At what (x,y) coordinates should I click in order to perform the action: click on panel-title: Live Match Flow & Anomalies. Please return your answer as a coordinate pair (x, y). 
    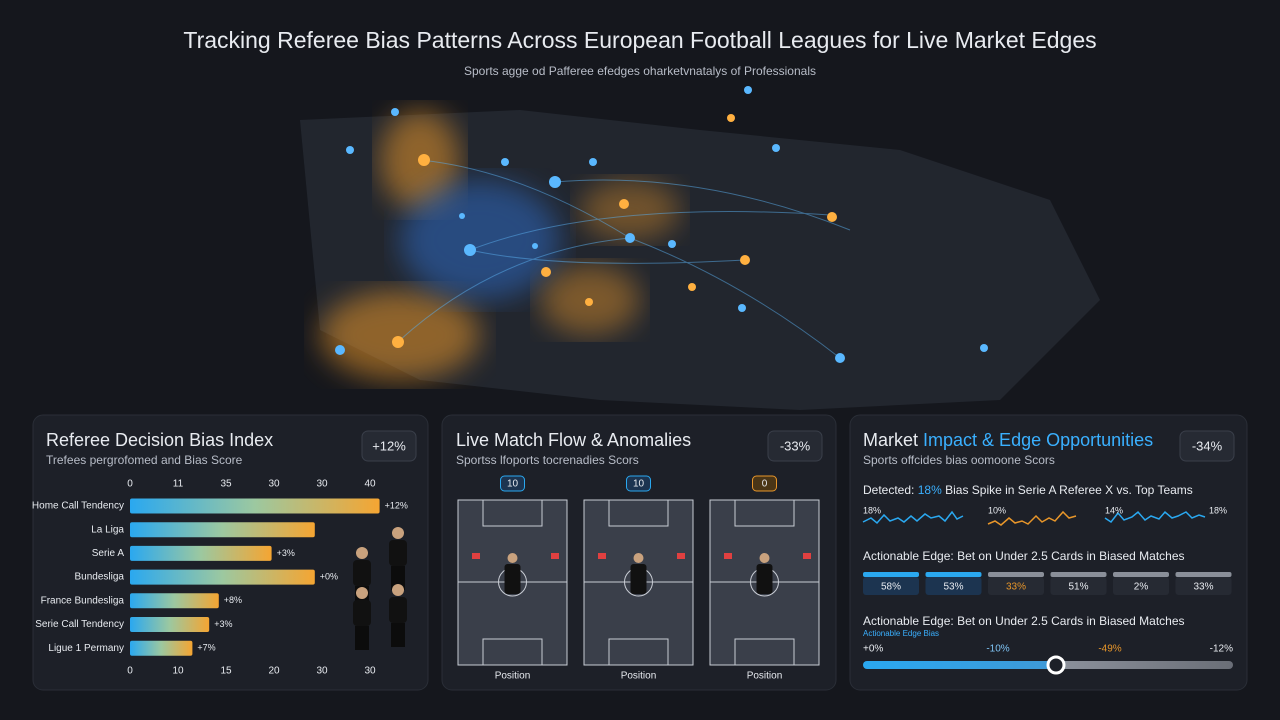
    Looking at the image, I should click on (573, 440).